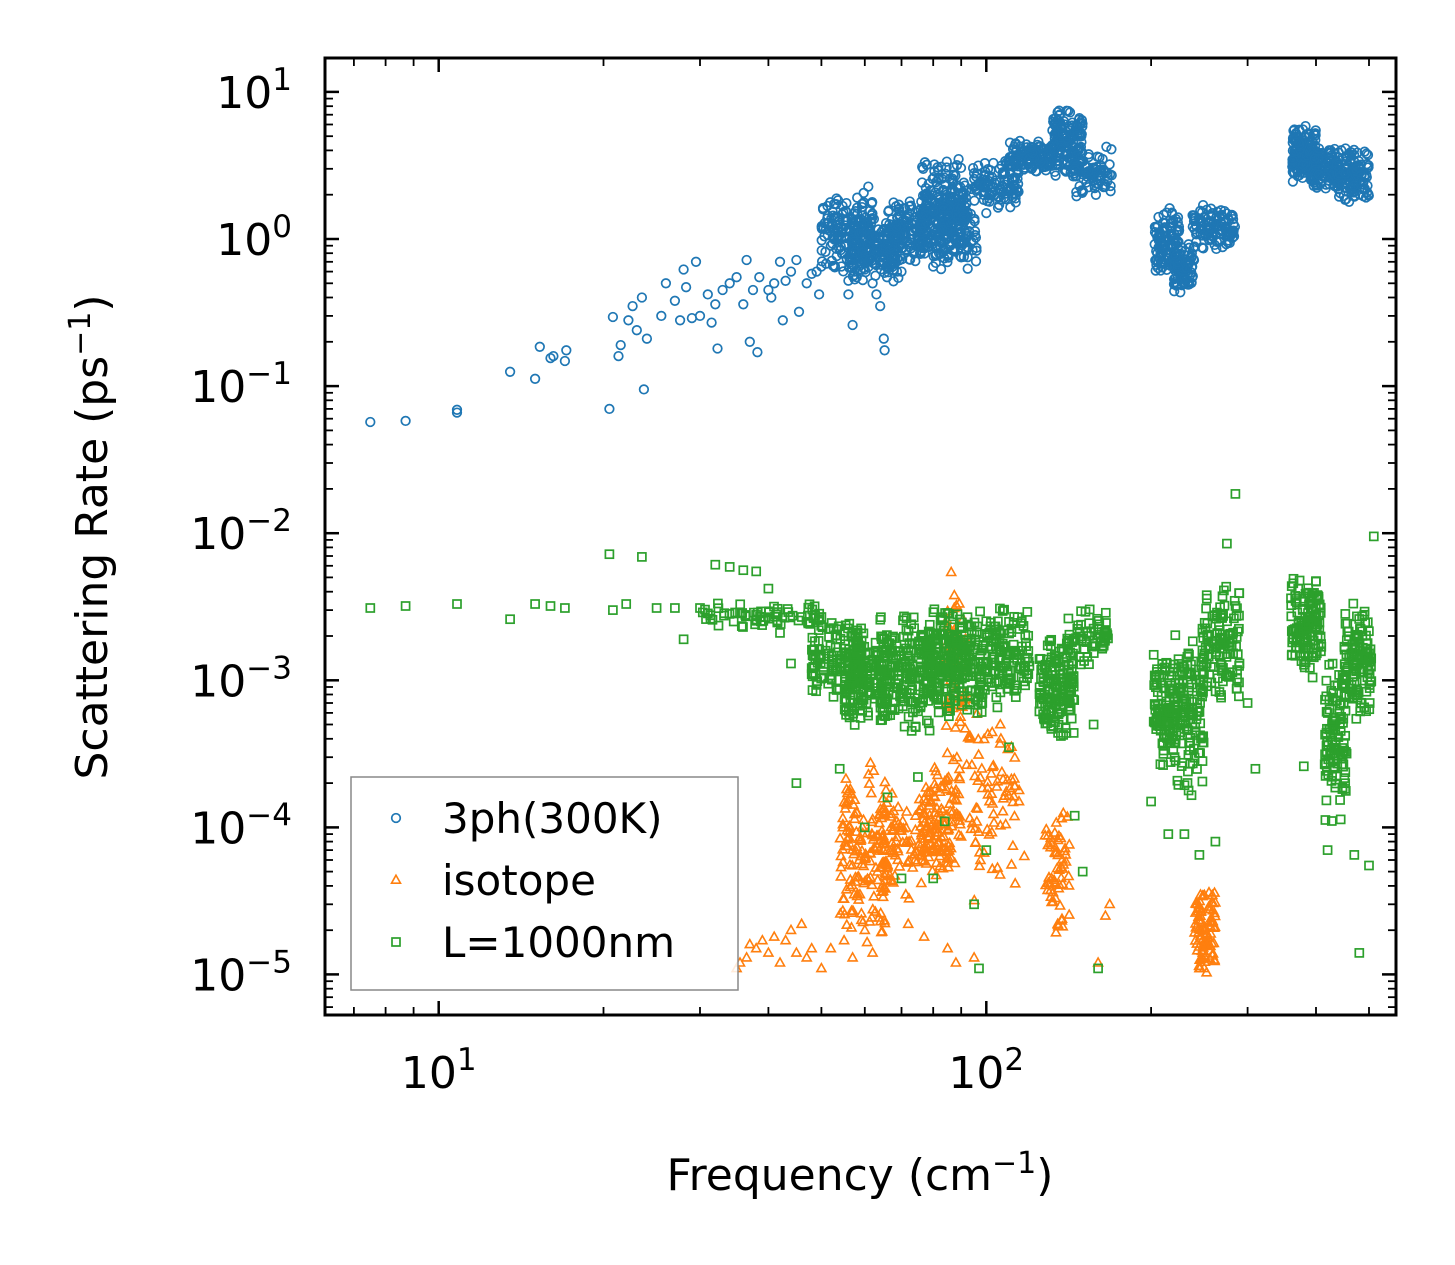 This screenshot has width=1455, height=1265. Describe the element at coordinates (90, 536) in the screenshot. I see `y-axis-label: Scattering Rate (ps−1)` at that location.